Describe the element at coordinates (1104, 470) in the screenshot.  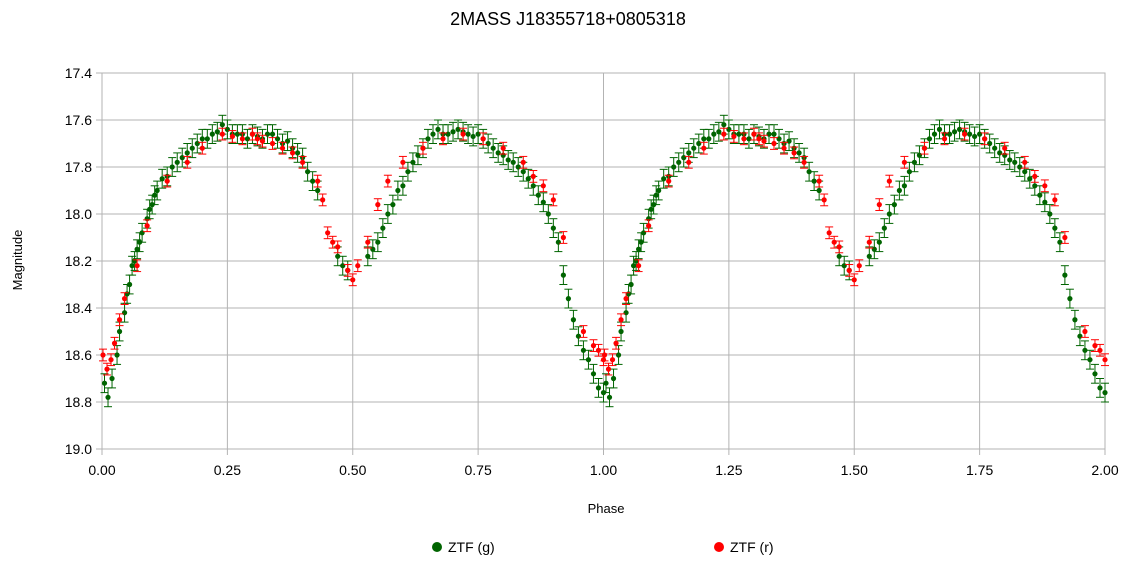
I see `x-tick-label: 2.00` at that location.